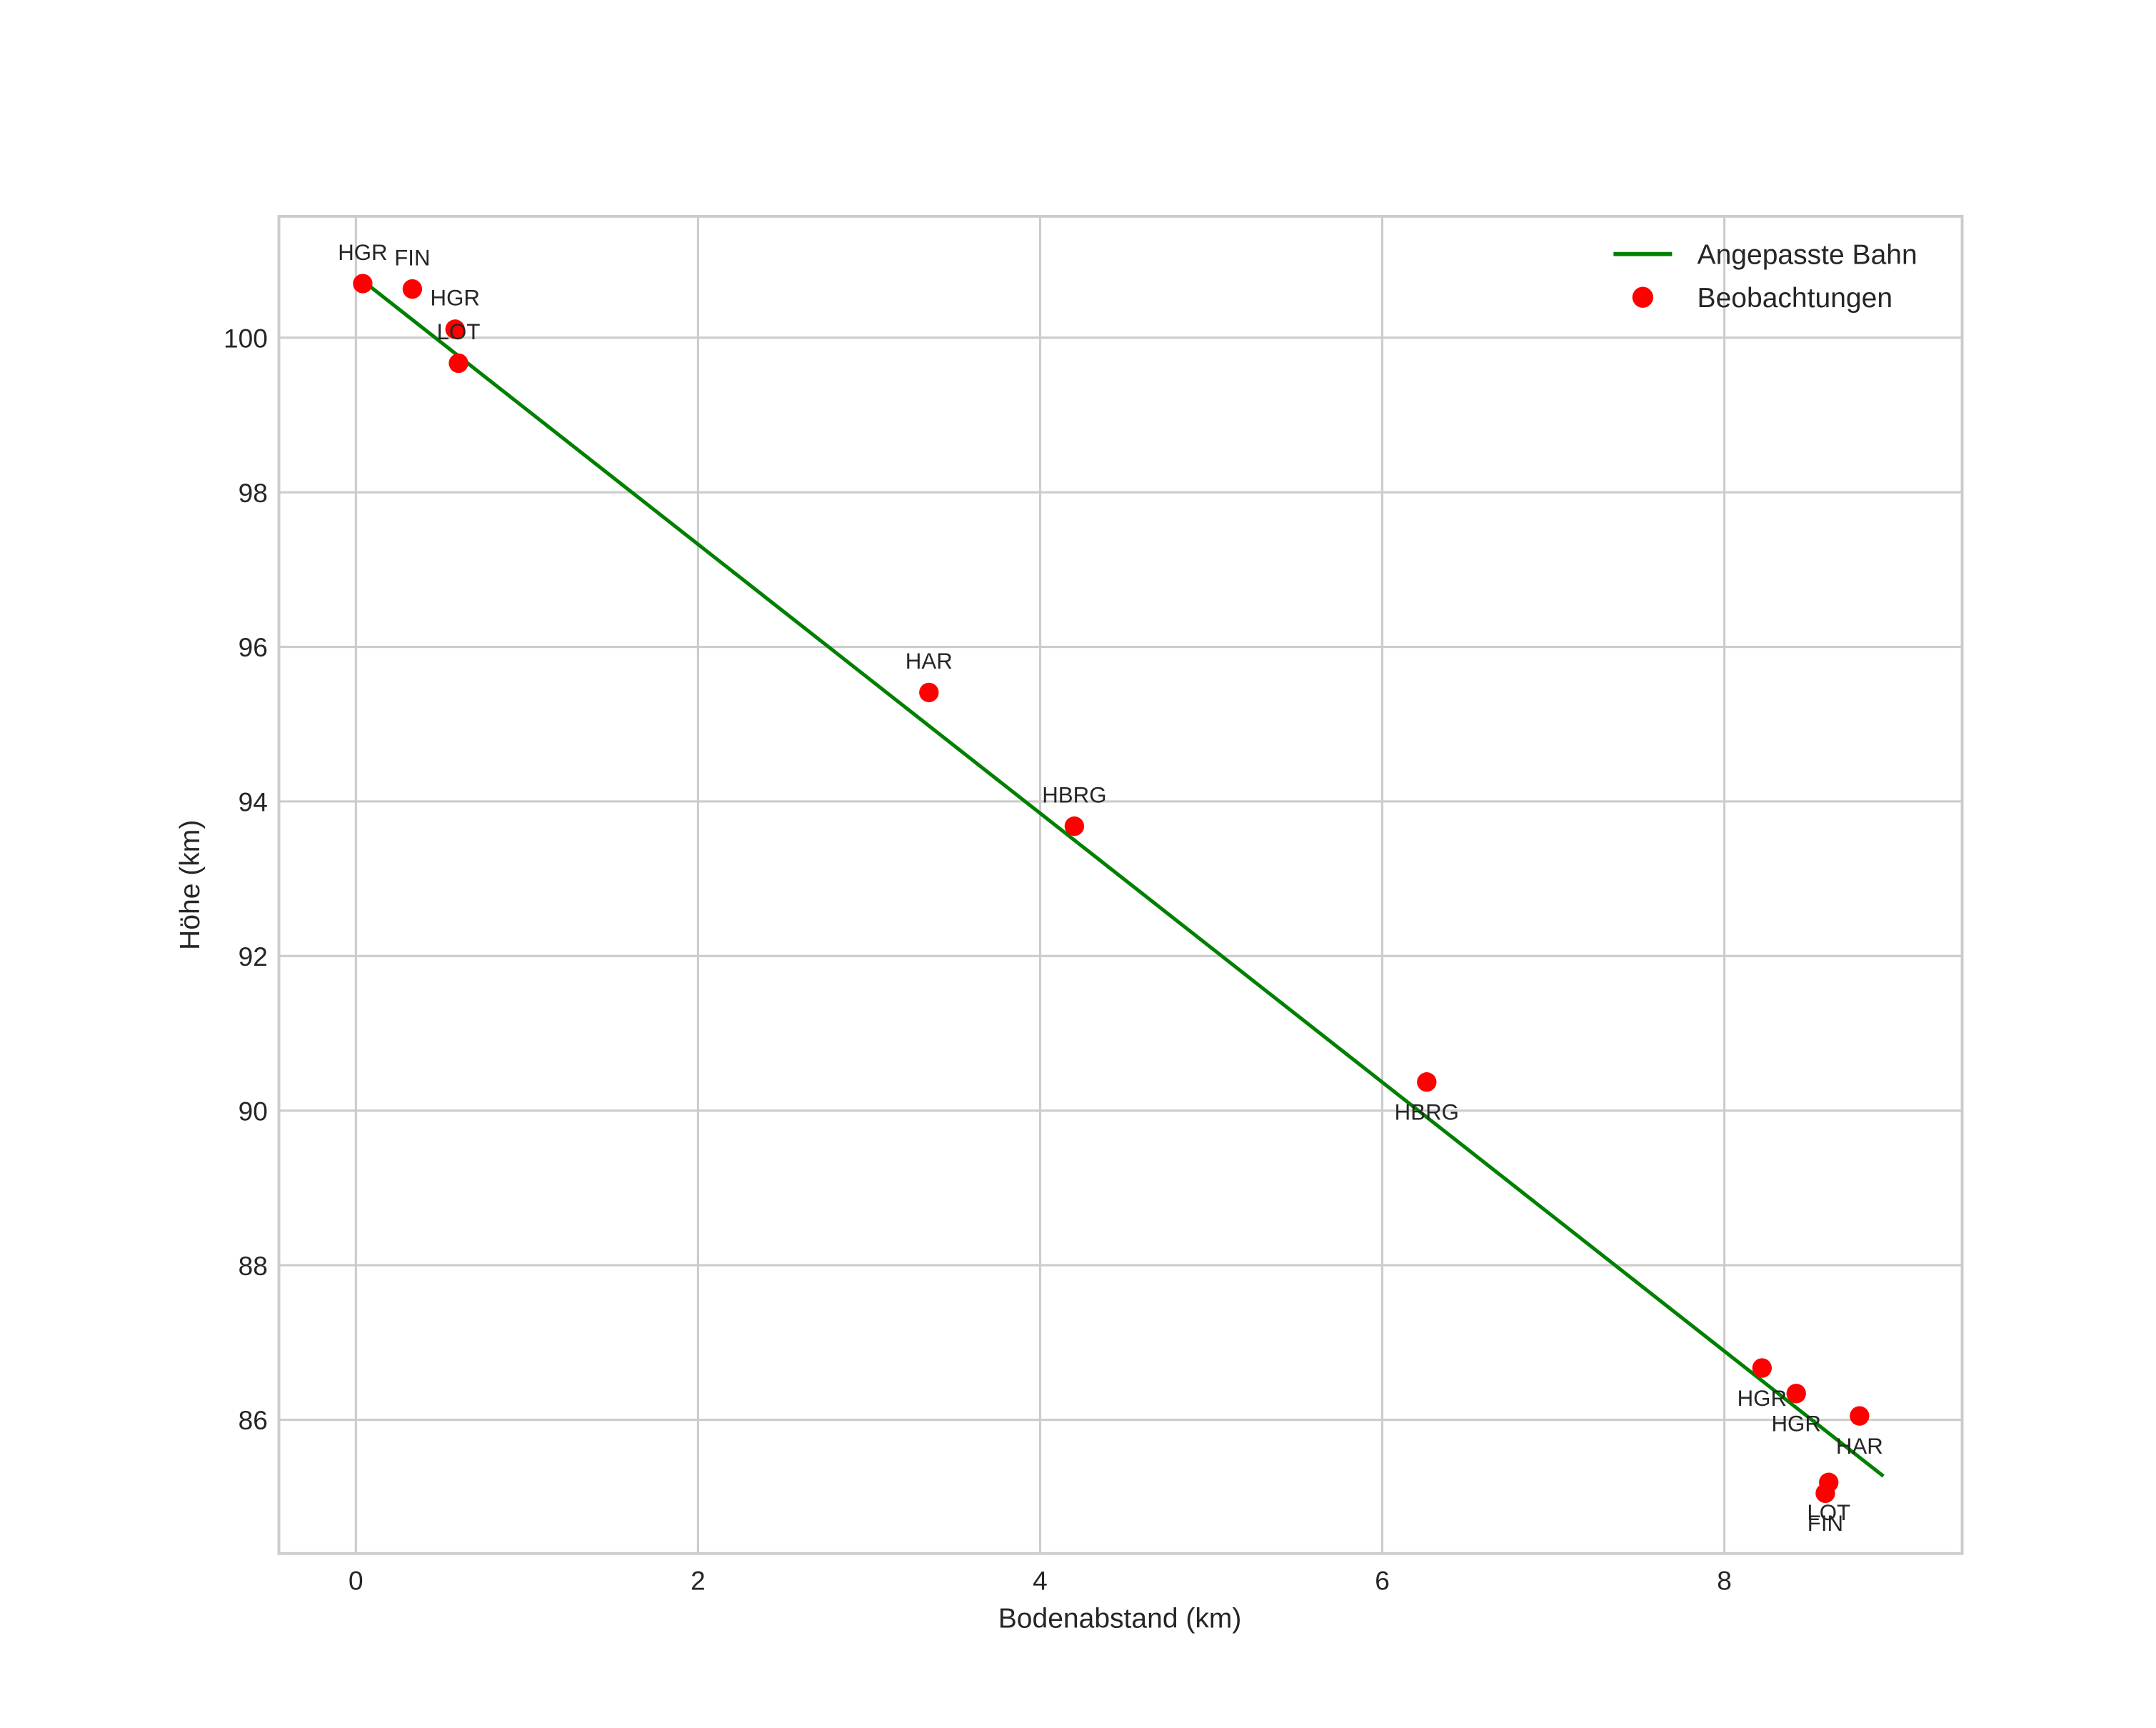 The image size is (2156, 1728). What do you see at coordinates (356, 1581) in the screenshot?
I see `x-tick-label: 0` at bounding box center [356, 1581].